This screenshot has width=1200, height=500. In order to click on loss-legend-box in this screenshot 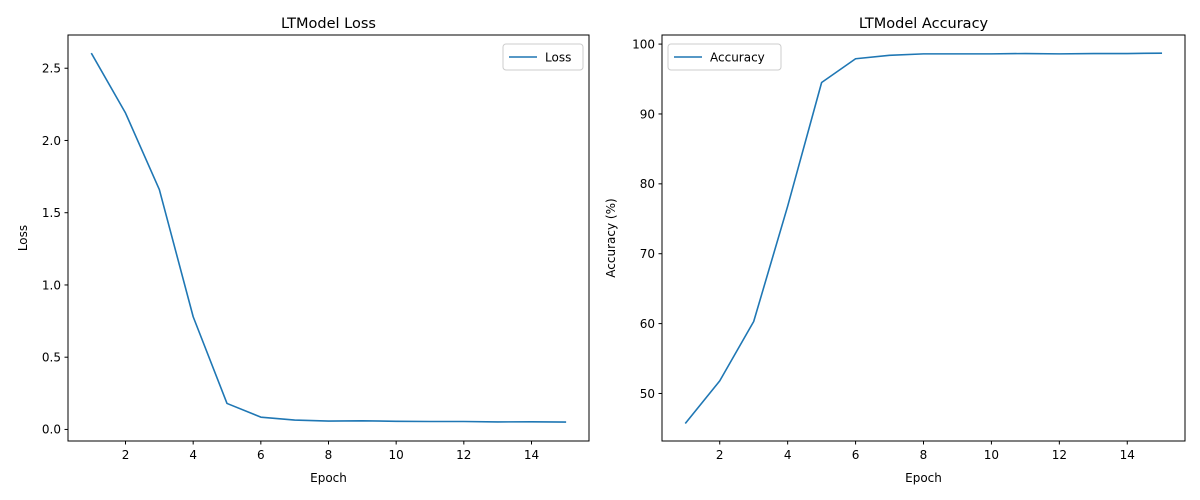, I will do `click(543, 57)`.